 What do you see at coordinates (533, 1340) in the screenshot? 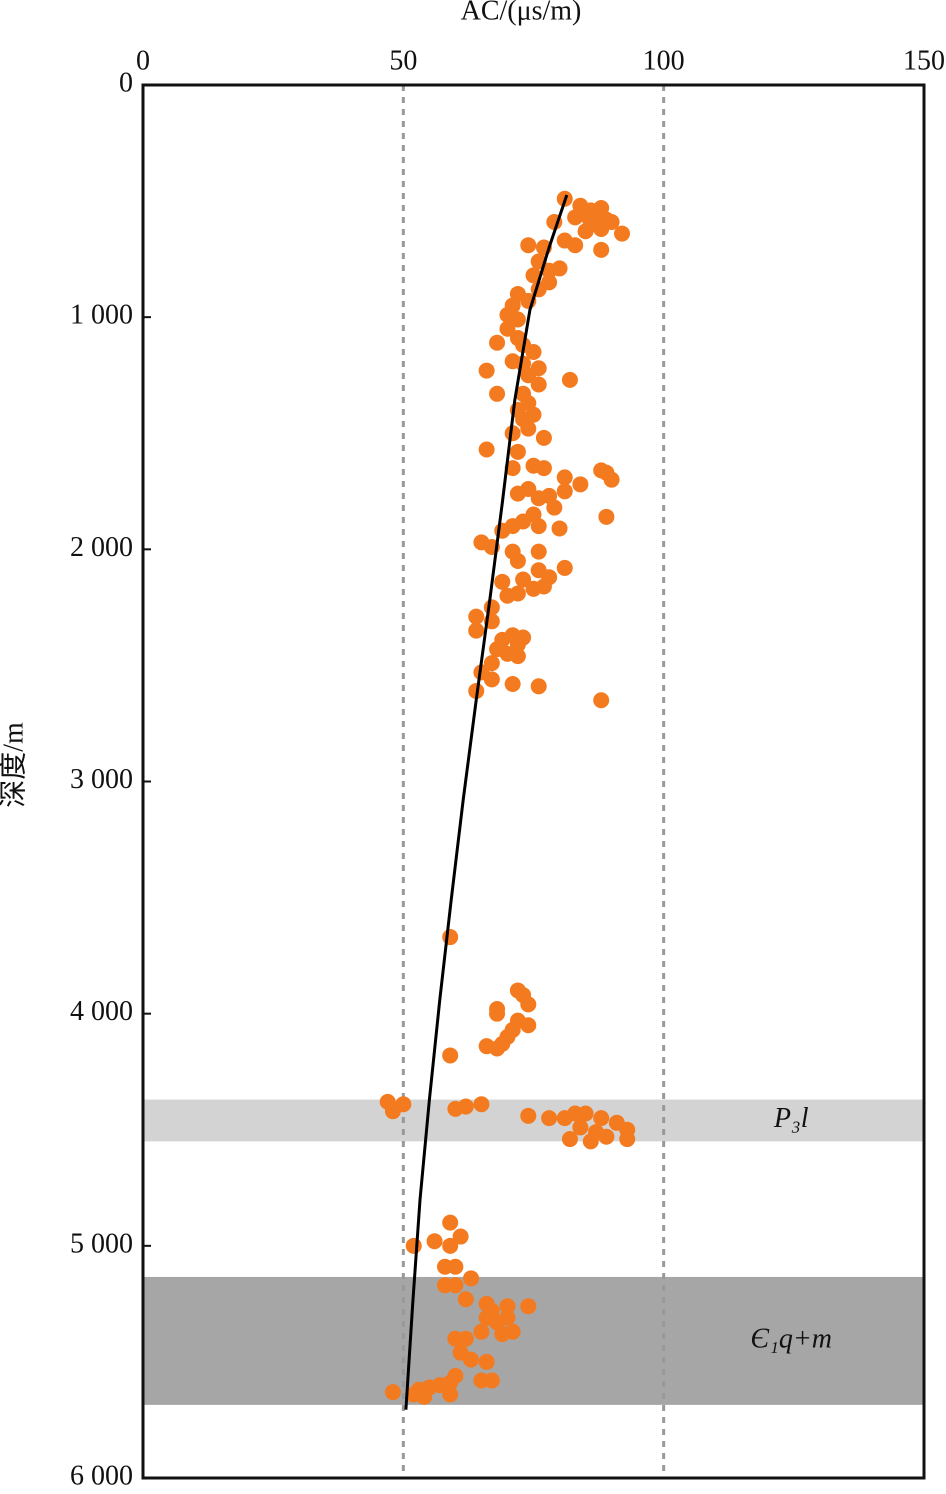
I see `region-band` at bounding box center [533, 1340].